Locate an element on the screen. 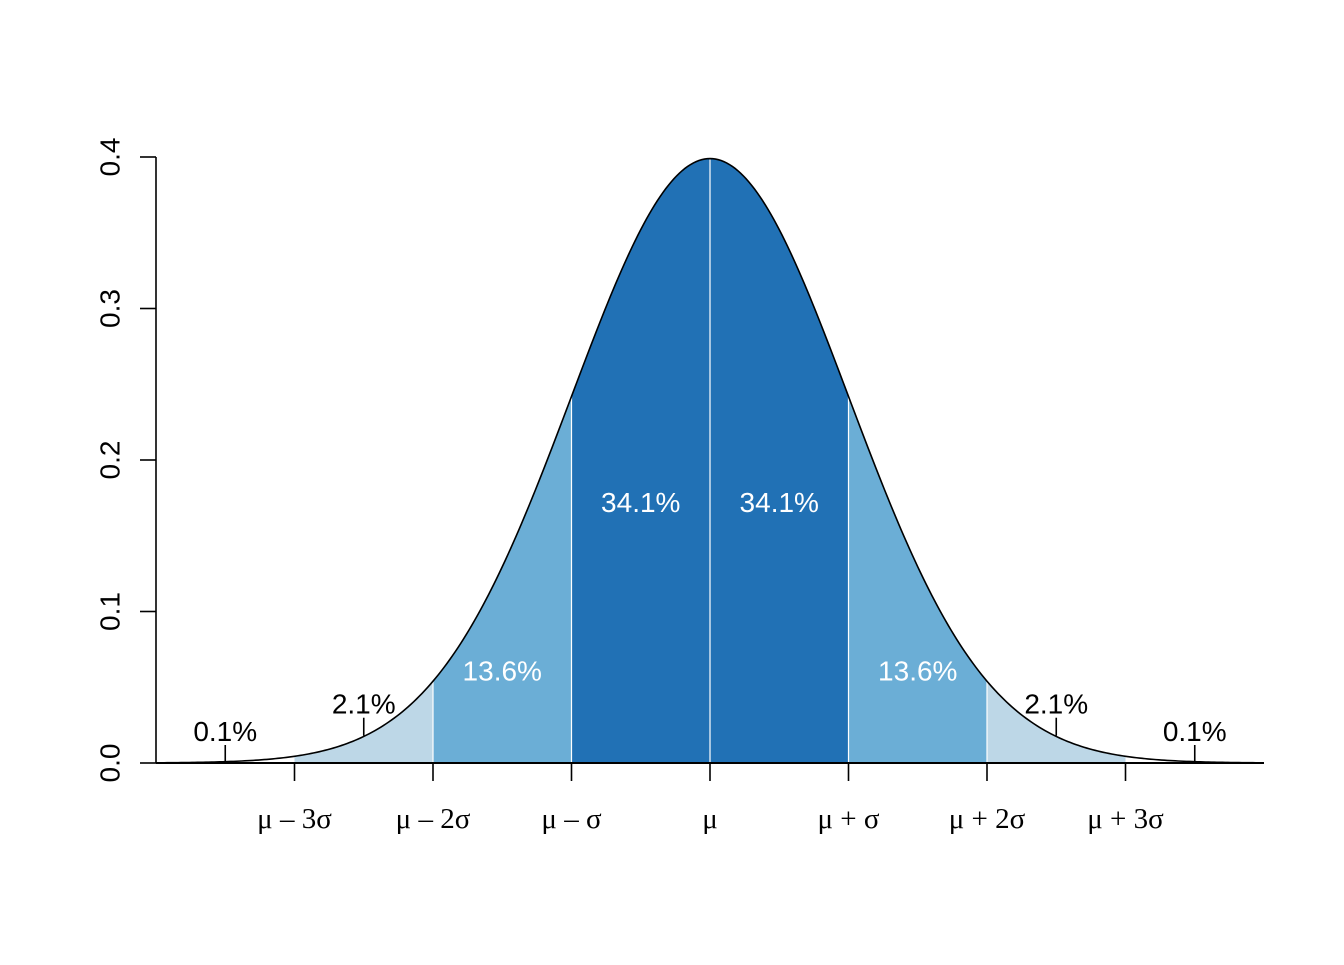 The width and height of the screenshot is (1344, 965). y-tick-label: 0.2 is located at coordinates (109, 460).